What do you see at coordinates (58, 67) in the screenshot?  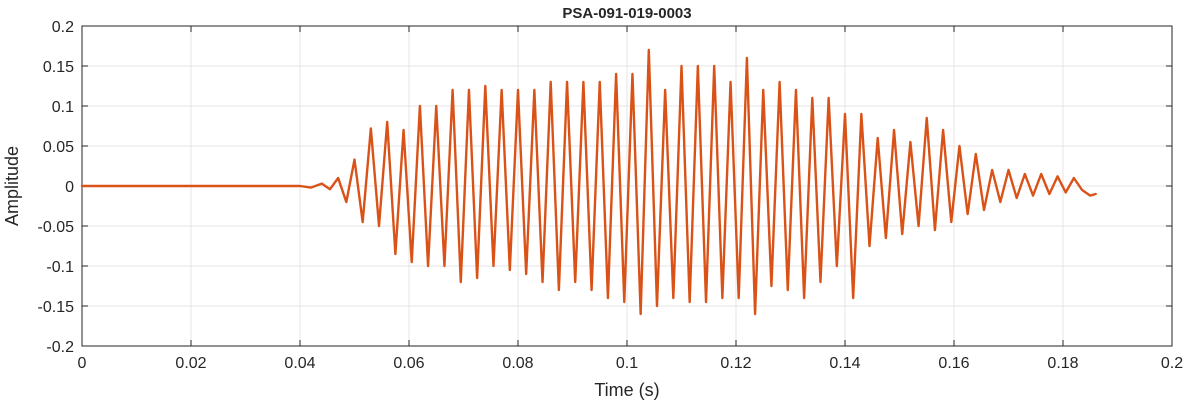 I see `y-tick-label: 0.15` at bounding box center [58, 67].